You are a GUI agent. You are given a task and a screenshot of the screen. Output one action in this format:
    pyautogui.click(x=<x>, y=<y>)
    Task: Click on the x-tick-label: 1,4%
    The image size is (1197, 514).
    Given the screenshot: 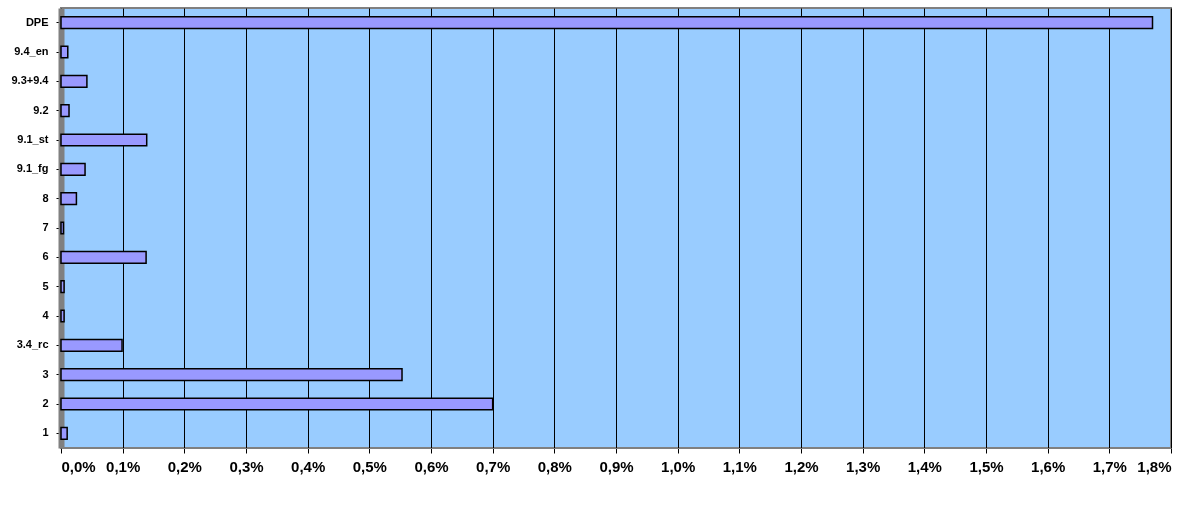 What is the action you would take?
    pyautogui.click(x=924, y=466)
    